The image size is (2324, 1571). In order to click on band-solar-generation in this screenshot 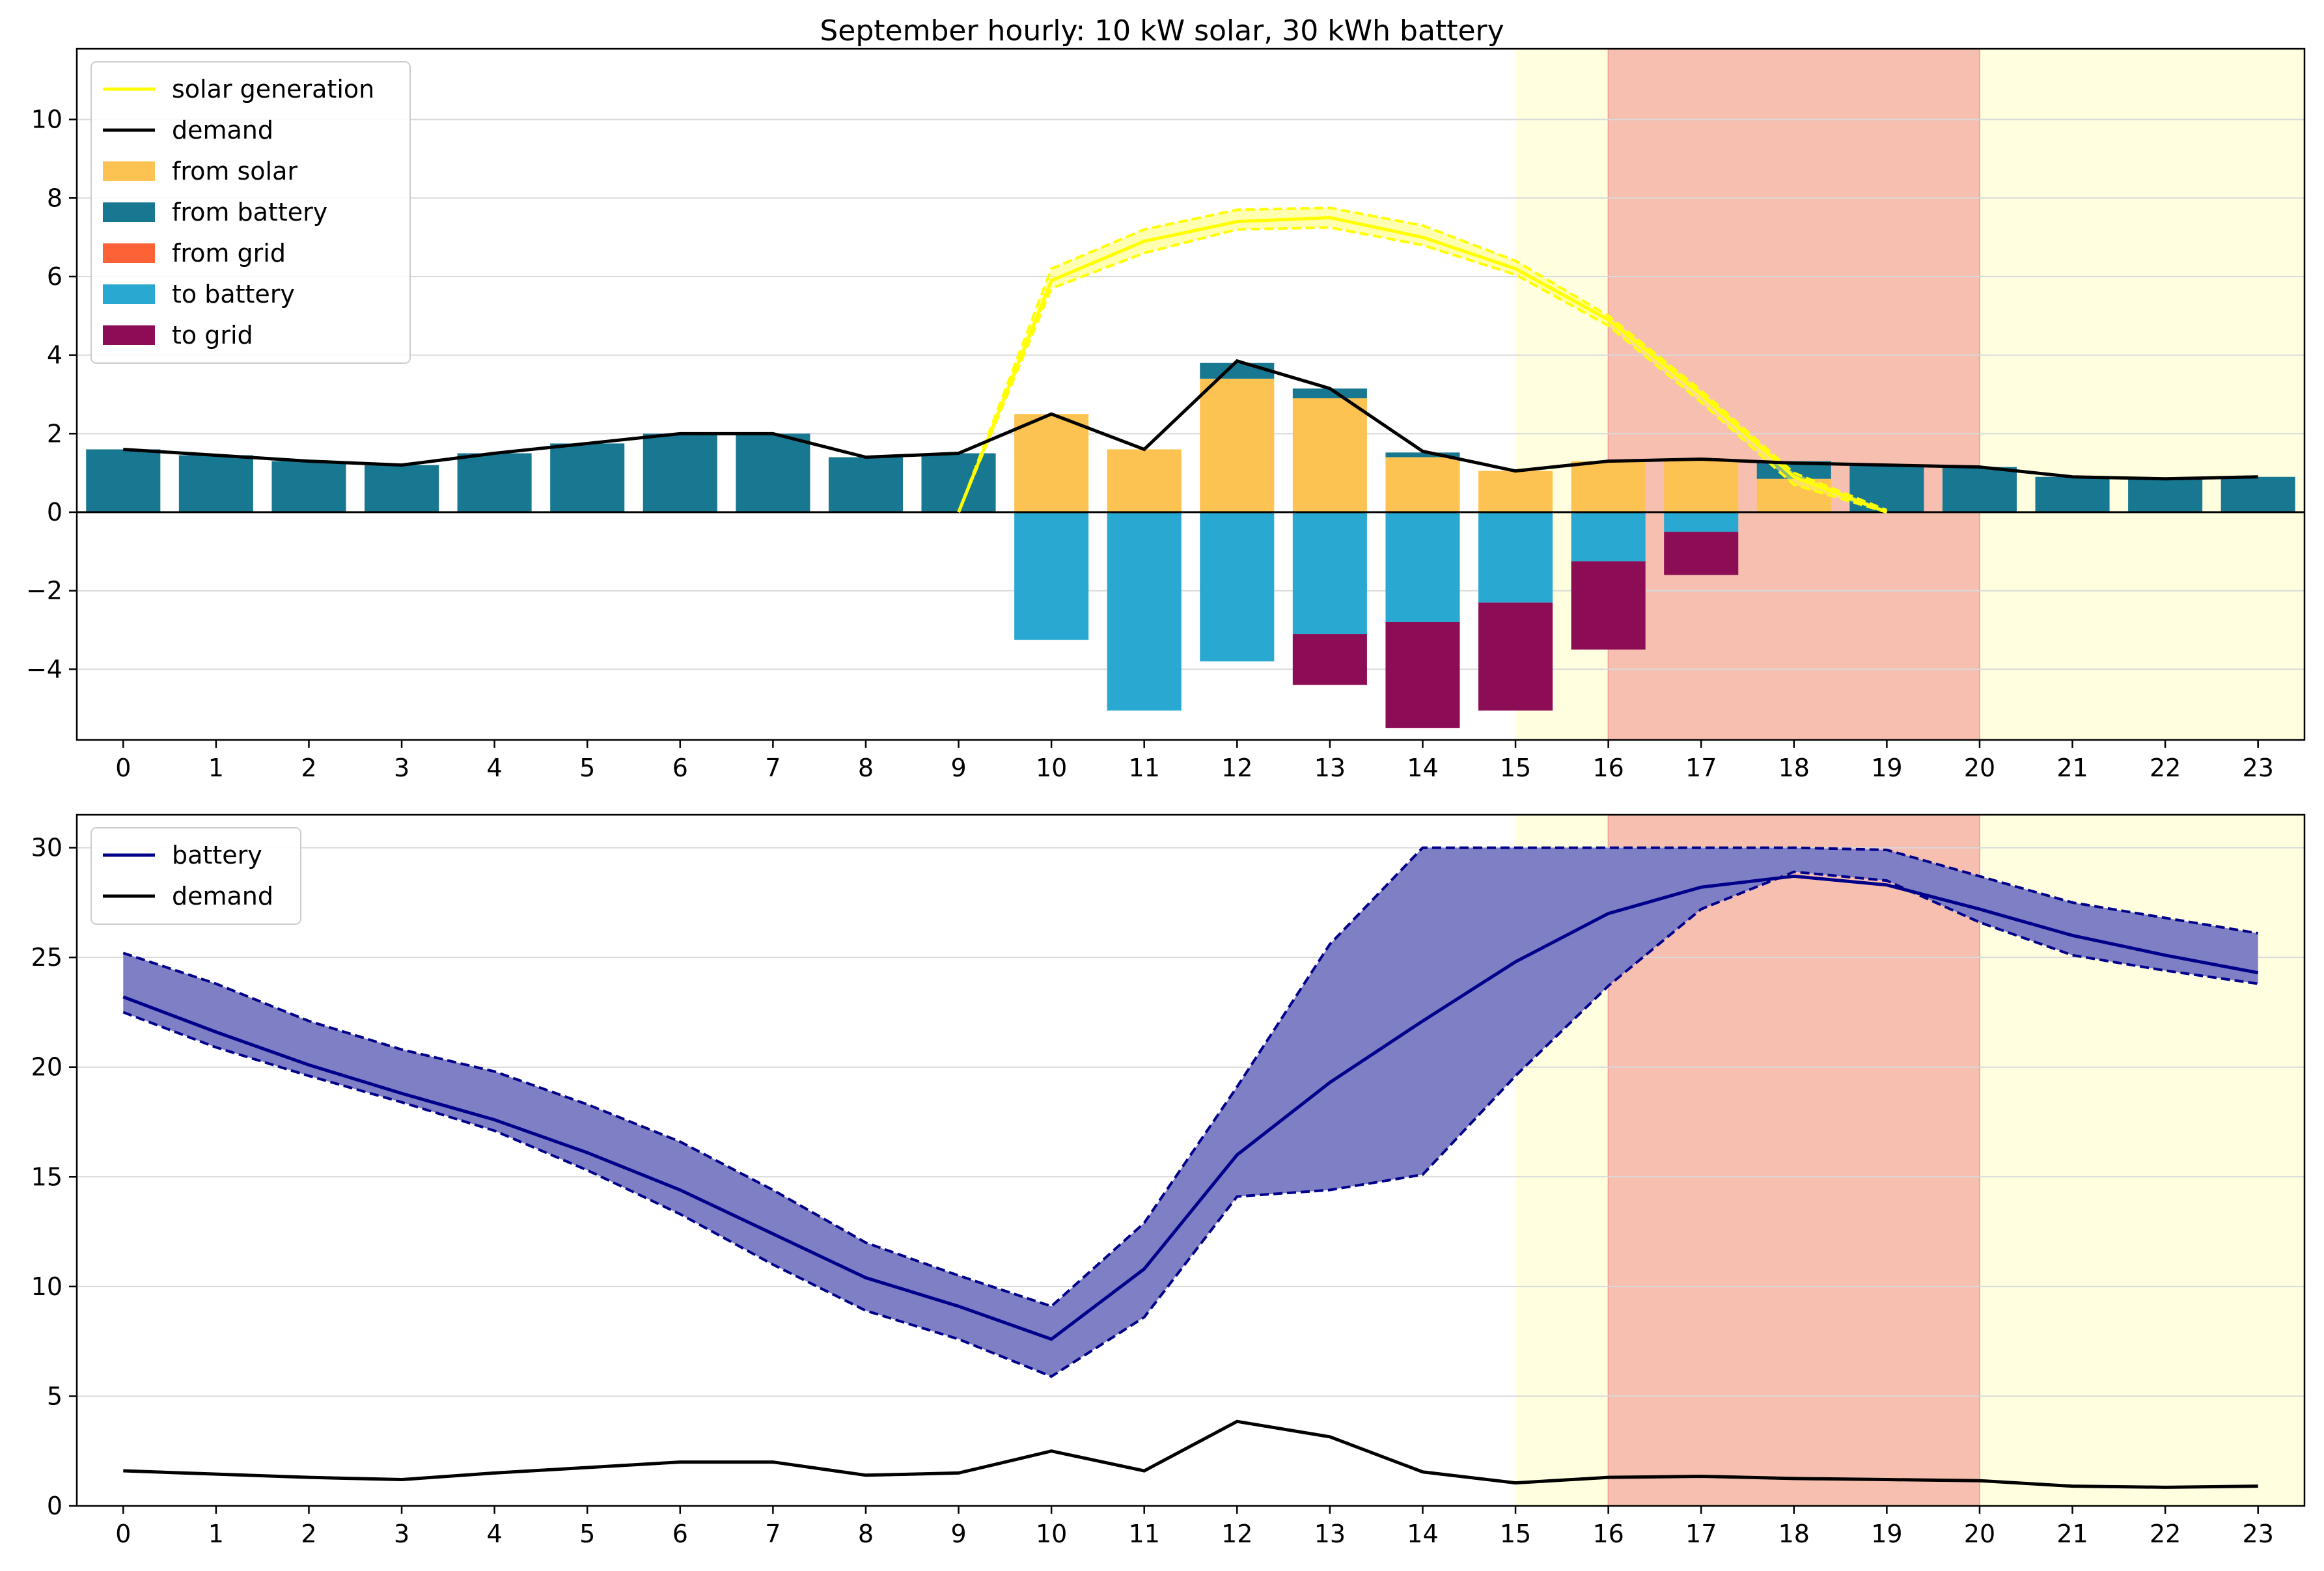, I will do `click(1422, 361)`.